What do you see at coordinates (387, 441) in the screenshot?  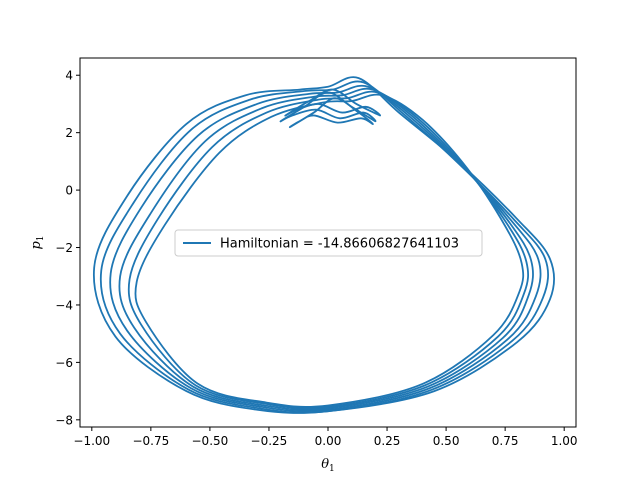 I see `x-tick-label: 0.25` at bounding box center [387, 441].